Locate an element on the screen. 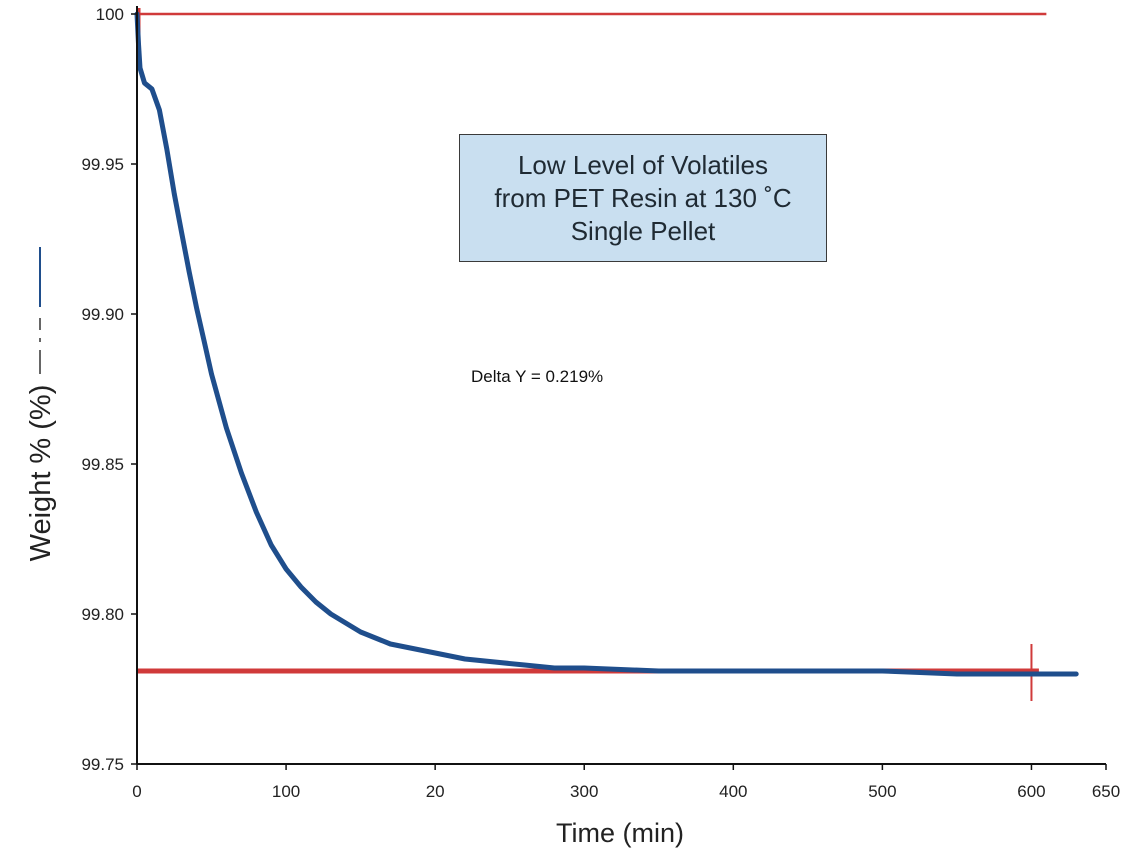 The width and height of the screenshot is (1146, 857). y-tick-label: 99.85 is located at coordinates (102, 464).